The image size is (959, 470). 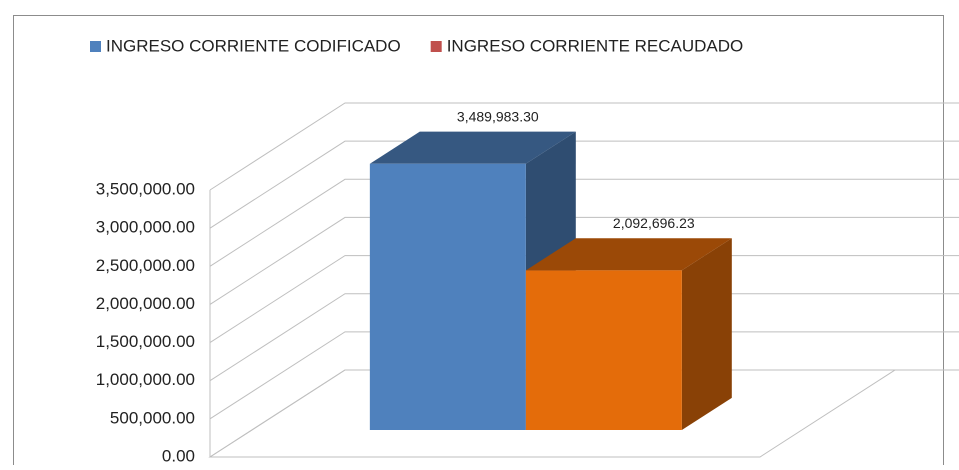 I want to click on y-tick-label: 3,500,000.00, so click(x=145, y=188).